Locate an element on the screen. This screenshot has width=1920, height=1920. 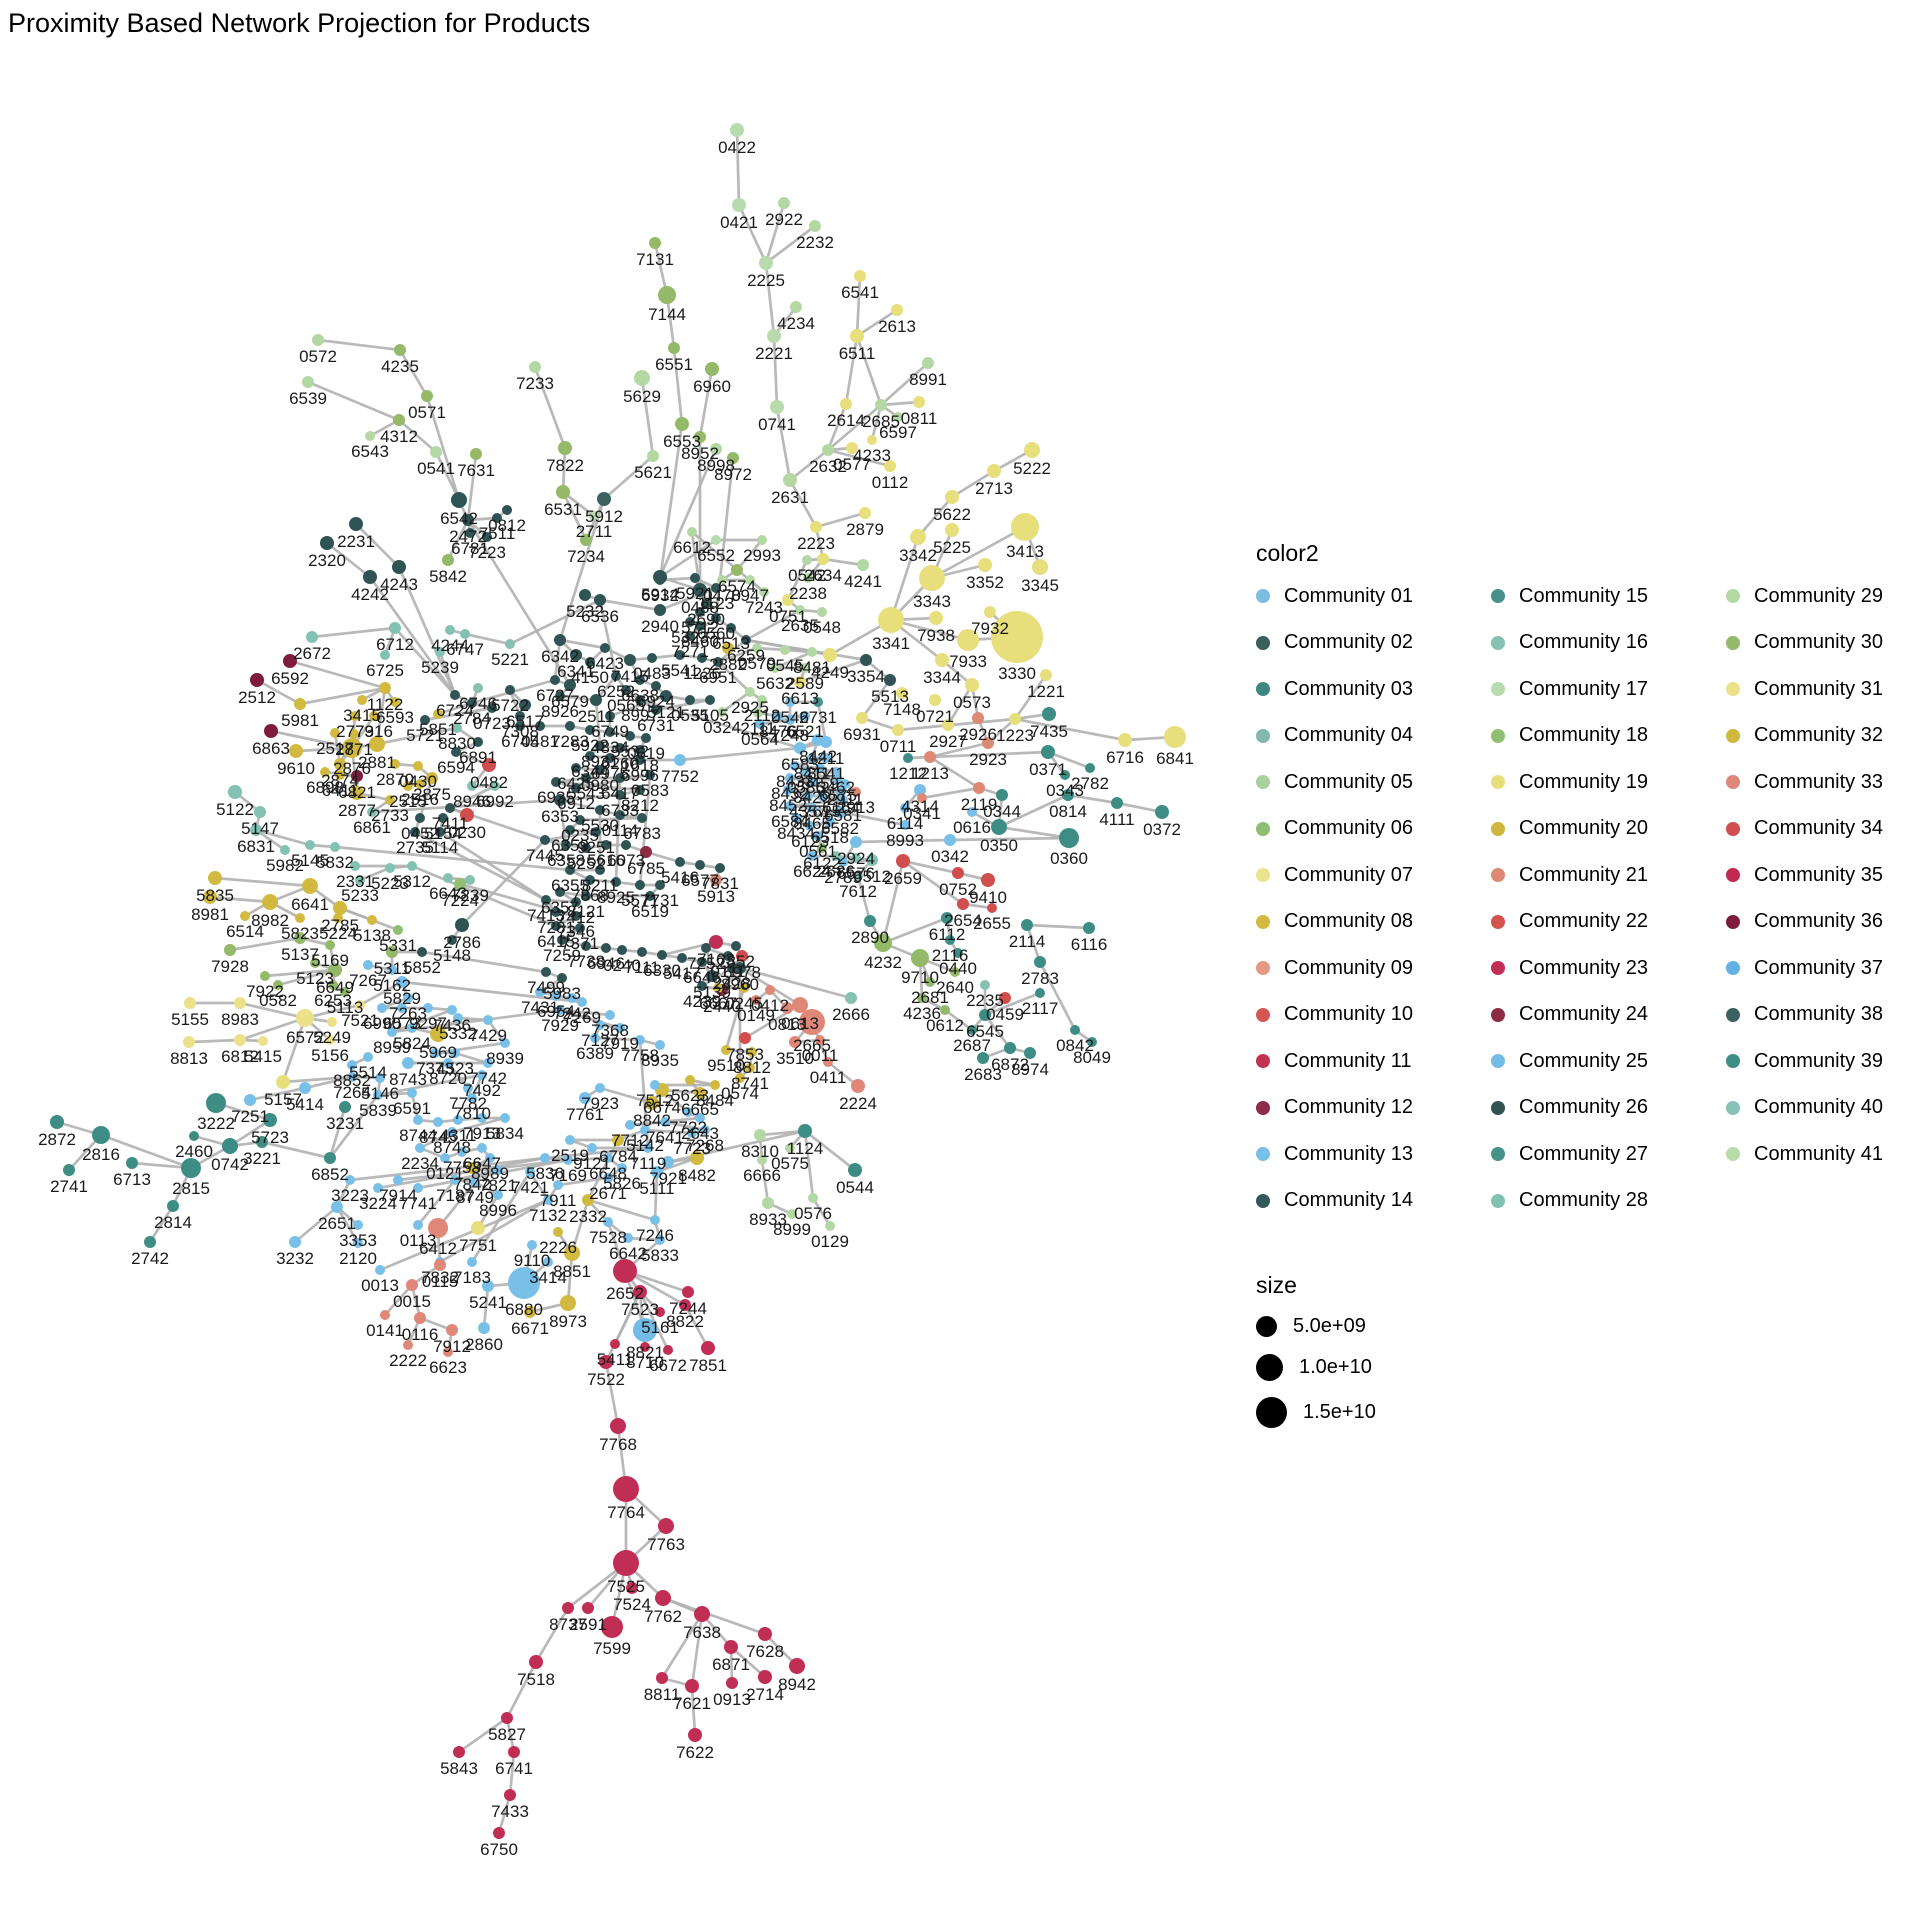
legend-item-community-17: Community 17 is located at coordinates (1569, 689).